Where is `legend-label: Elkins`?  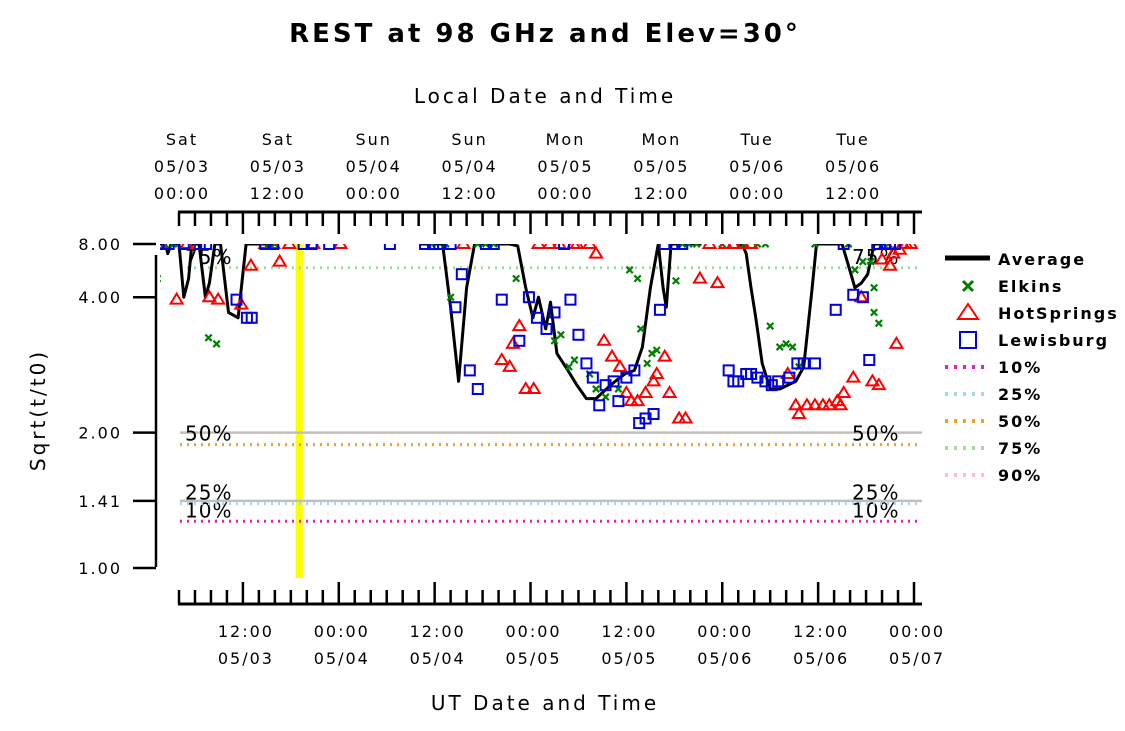 legend-label: Elkins is located at coordinates (1030, 286).